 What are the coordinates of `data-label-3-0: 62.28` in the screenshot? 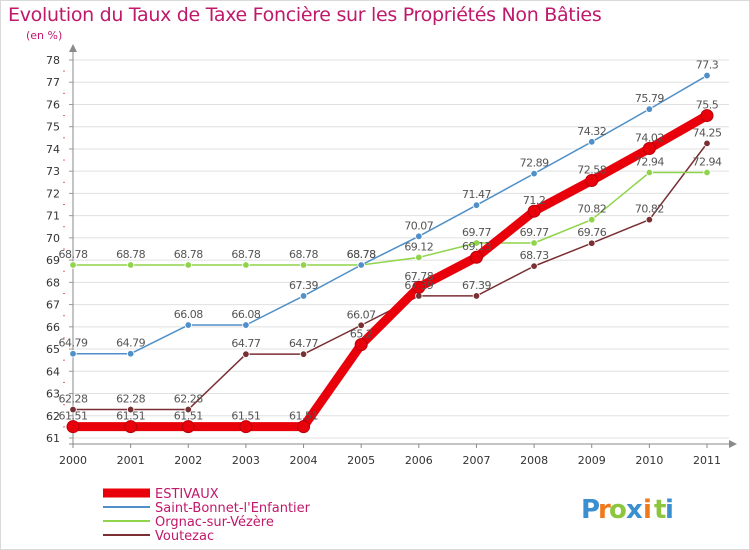 It's located at (73, 399).